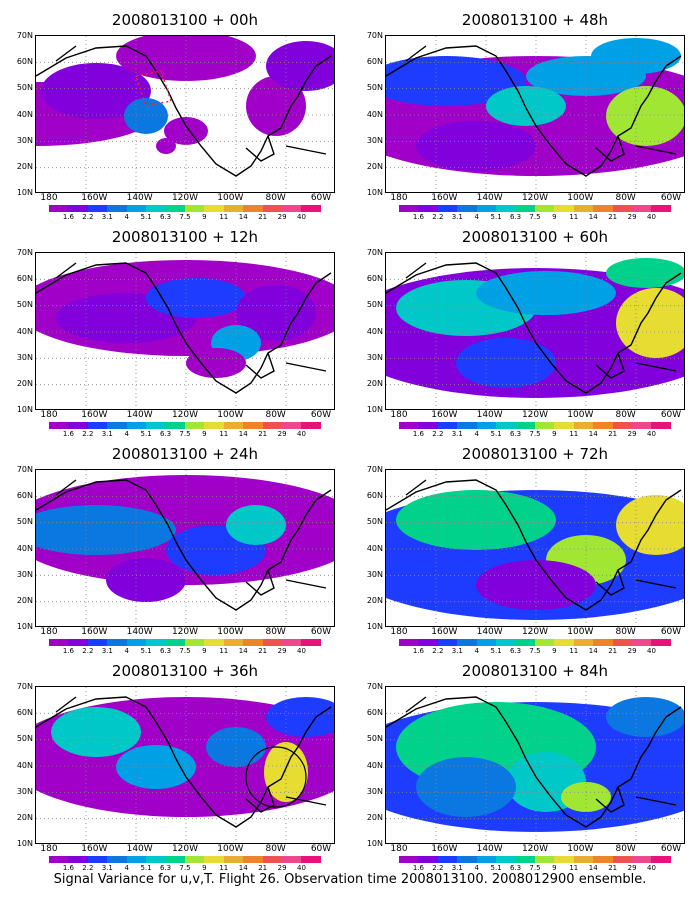 Image resolution: width=700 pixels, height=900 pixels. Describe the element at coordinates (126, 217) in the screenshot. I see `colorbar-label: 4` at that location.